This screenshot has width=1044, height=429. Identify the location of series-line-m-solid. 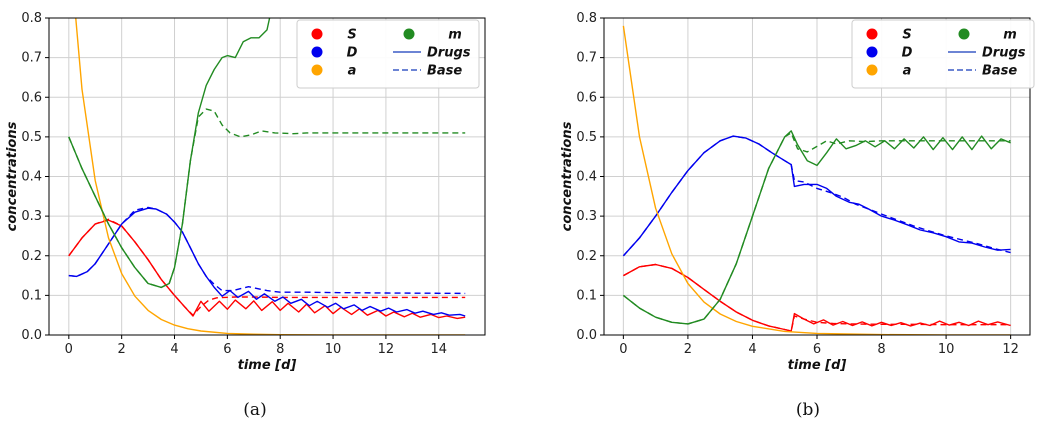
(169, 153).